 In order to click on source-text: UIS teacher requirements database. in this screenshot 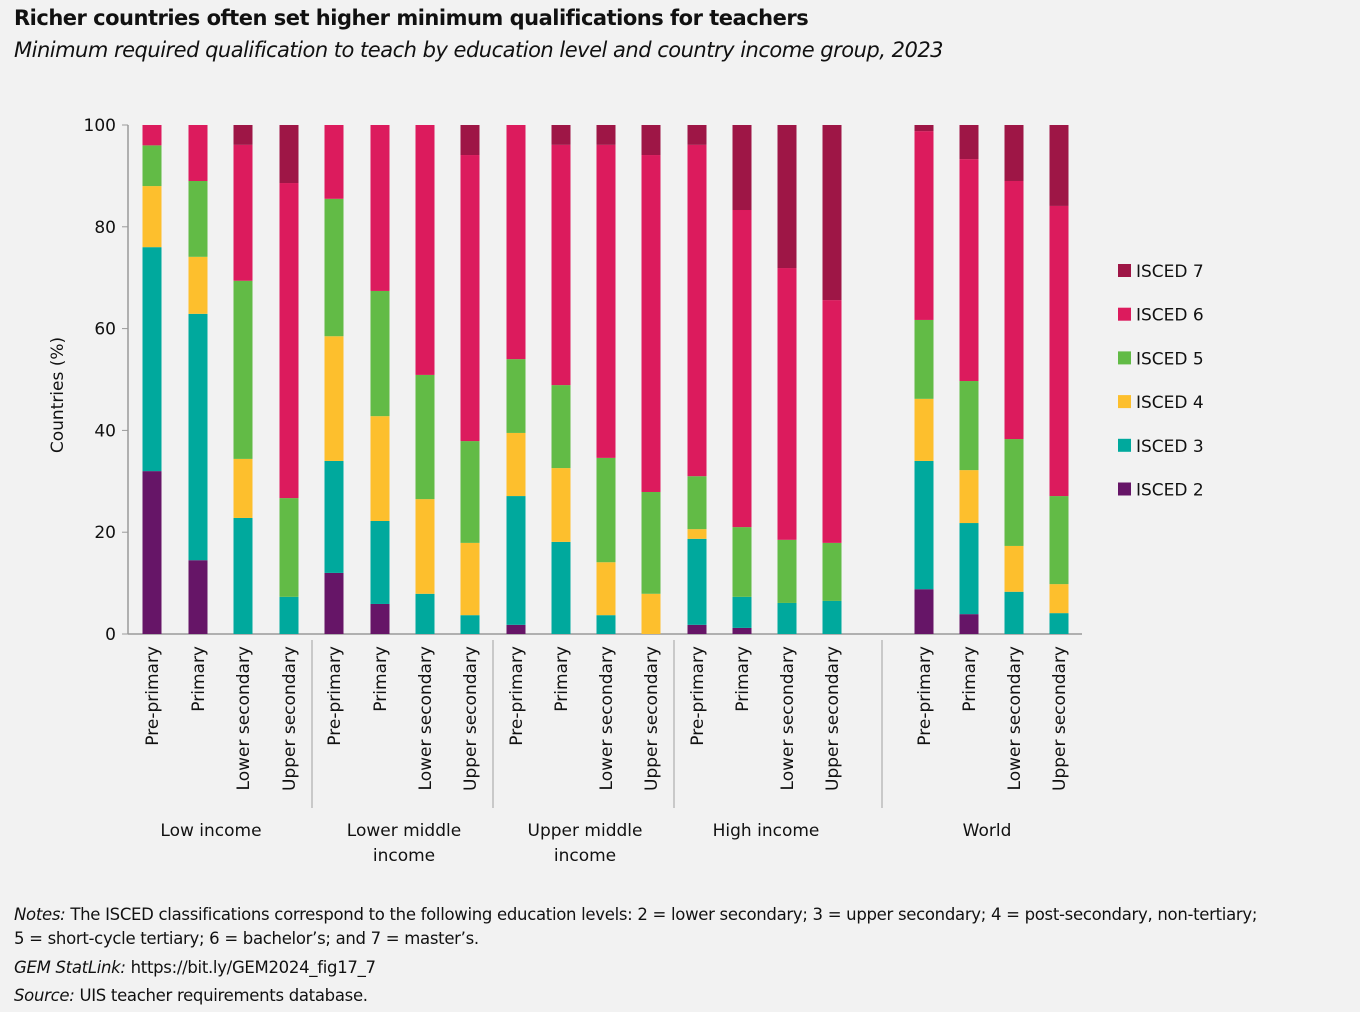, I will do `click(221, 995)`.